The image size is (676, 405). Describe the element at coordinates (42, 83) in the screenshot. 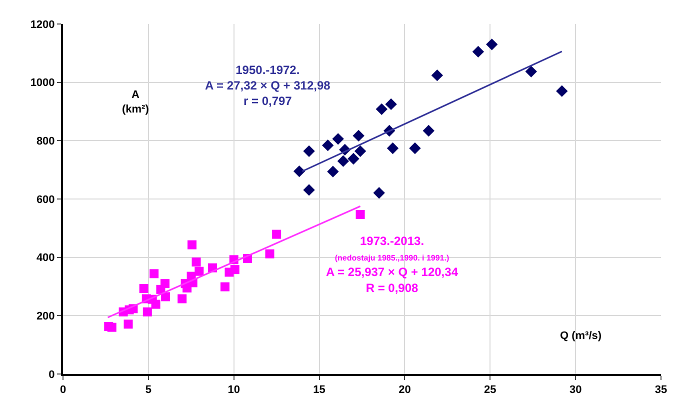

I see `y-tick-label: 1000` at that location.